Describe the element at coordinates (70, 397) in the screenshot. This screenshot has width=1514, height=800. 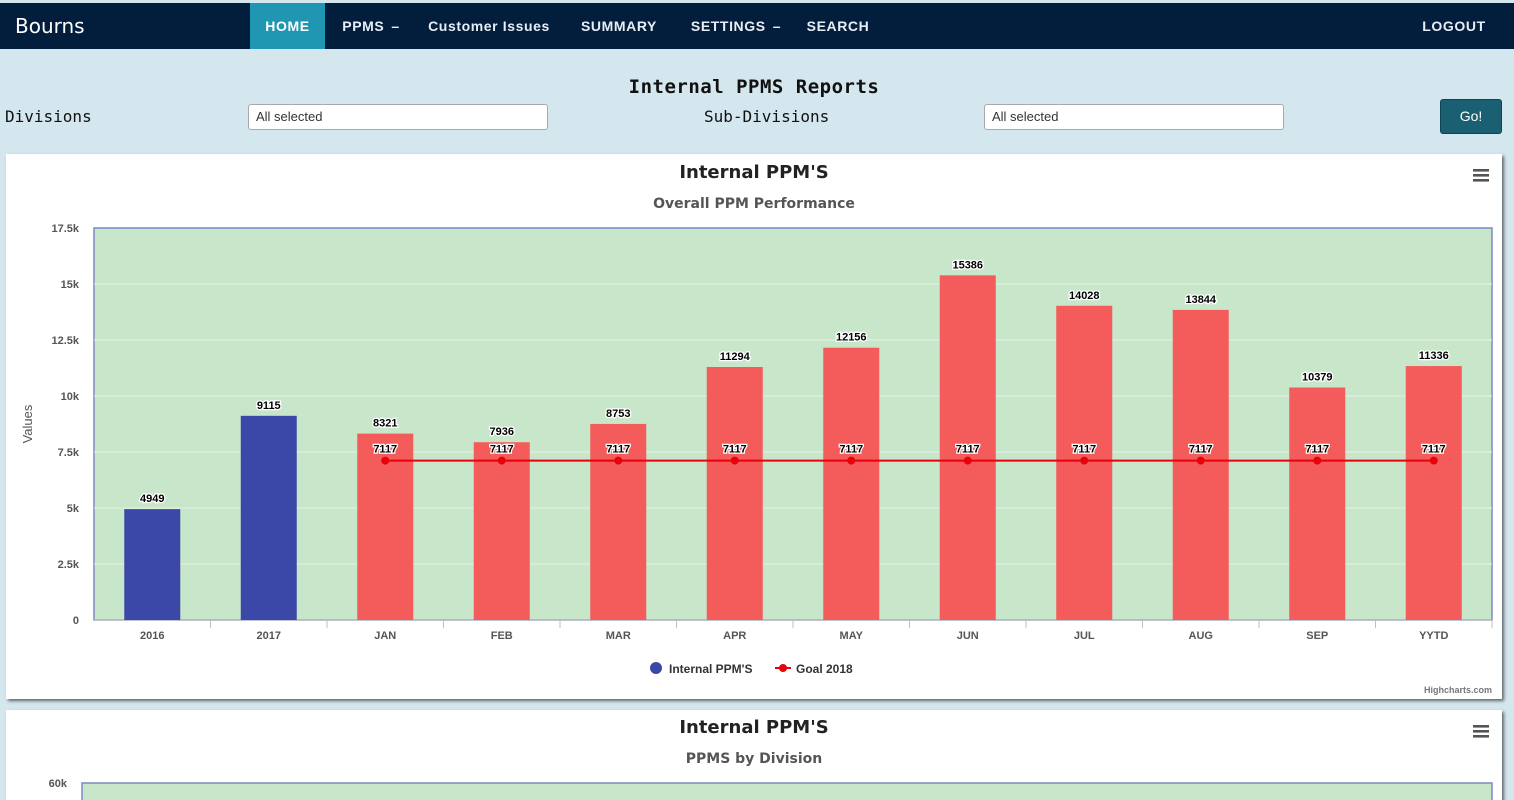
I see `y-tick-label: 10k` at that location.